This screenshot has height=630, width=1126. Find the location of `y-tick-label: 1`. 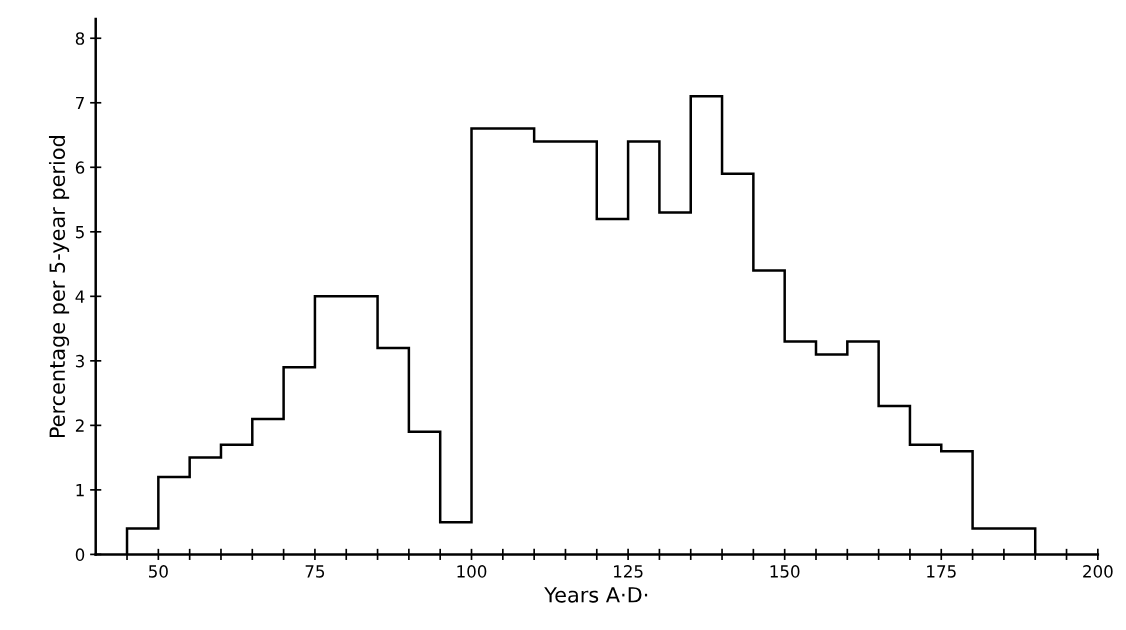

y-tick-label: 1 is located at coordinates (80, 490).